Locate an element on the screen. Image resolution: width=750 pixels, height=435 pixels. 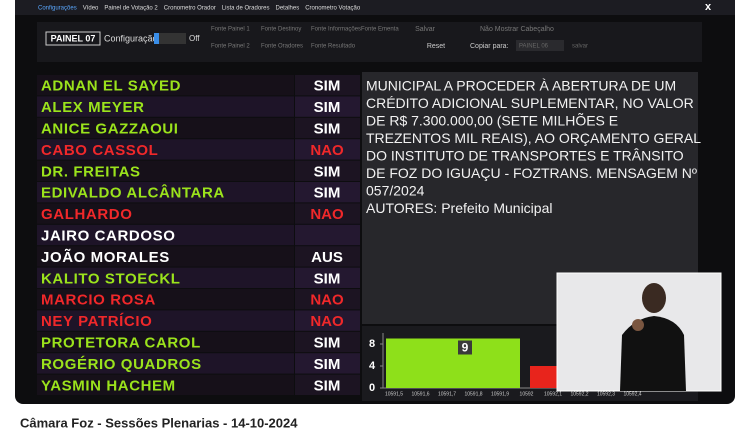
vote: NAO is located at coordinates (327, 150).